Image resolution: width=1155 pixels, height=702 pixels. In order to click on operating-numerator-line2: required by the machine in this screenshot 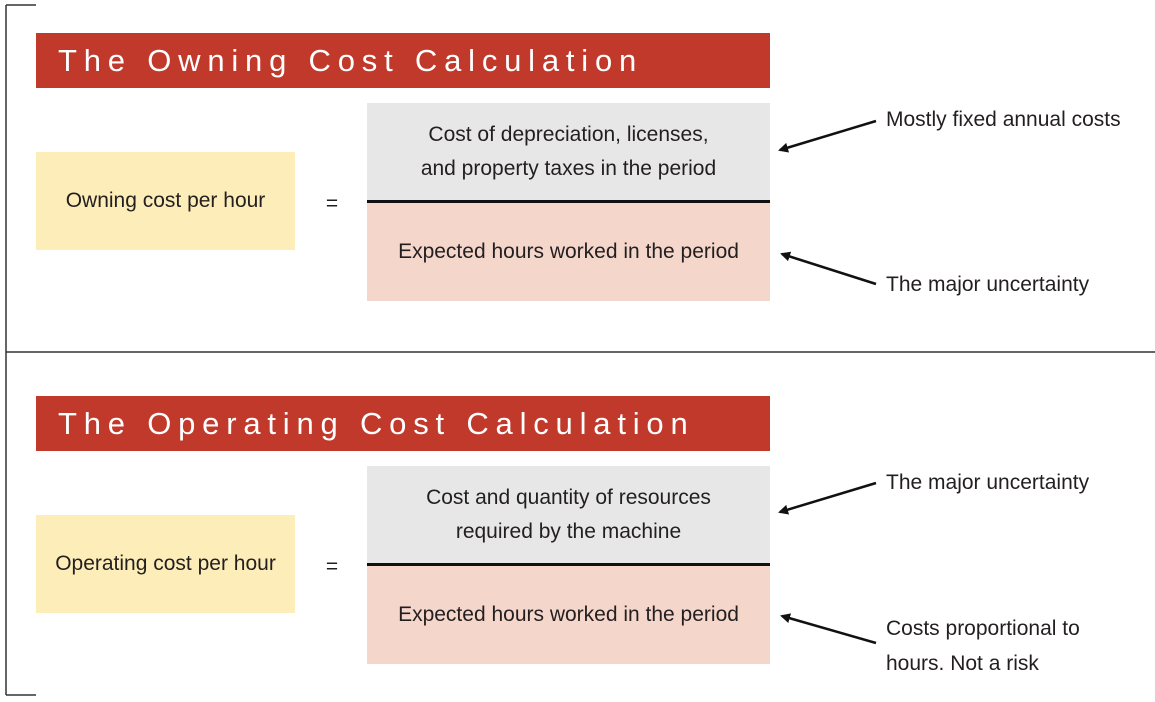, I will do `click(568, 531)`.